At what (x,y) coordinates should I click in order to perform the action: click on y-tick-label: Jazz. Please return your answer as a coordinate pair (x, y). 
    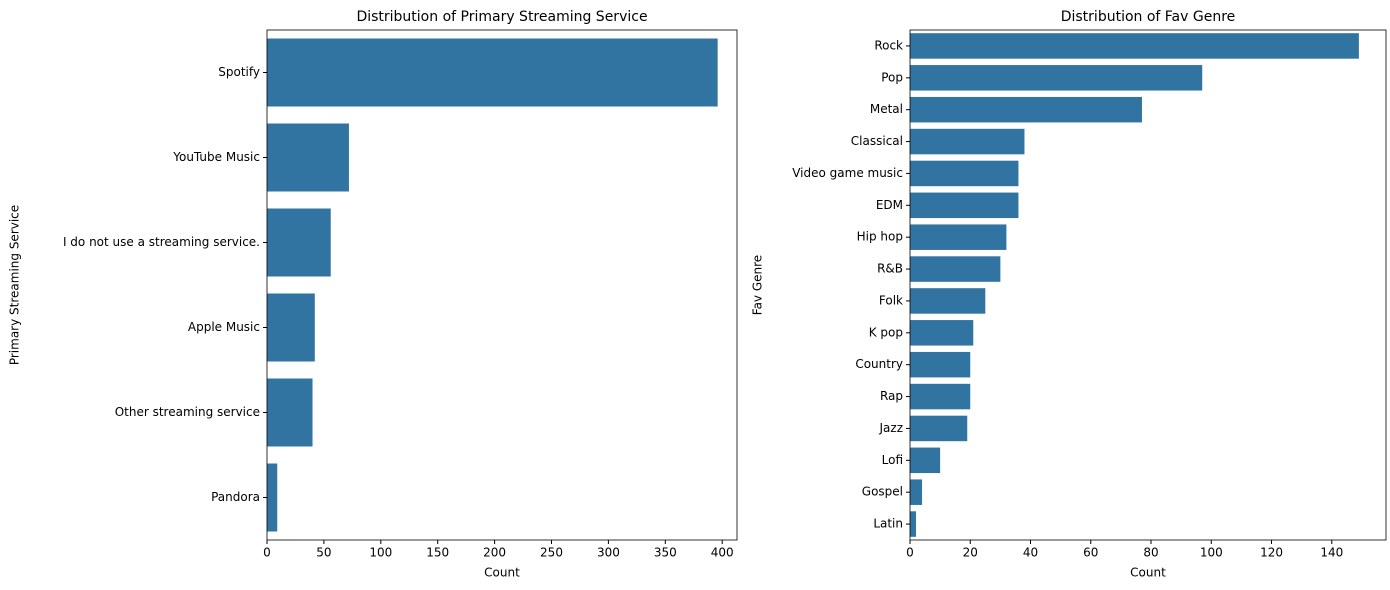
    Looking at the image, I should click on (891, 428).